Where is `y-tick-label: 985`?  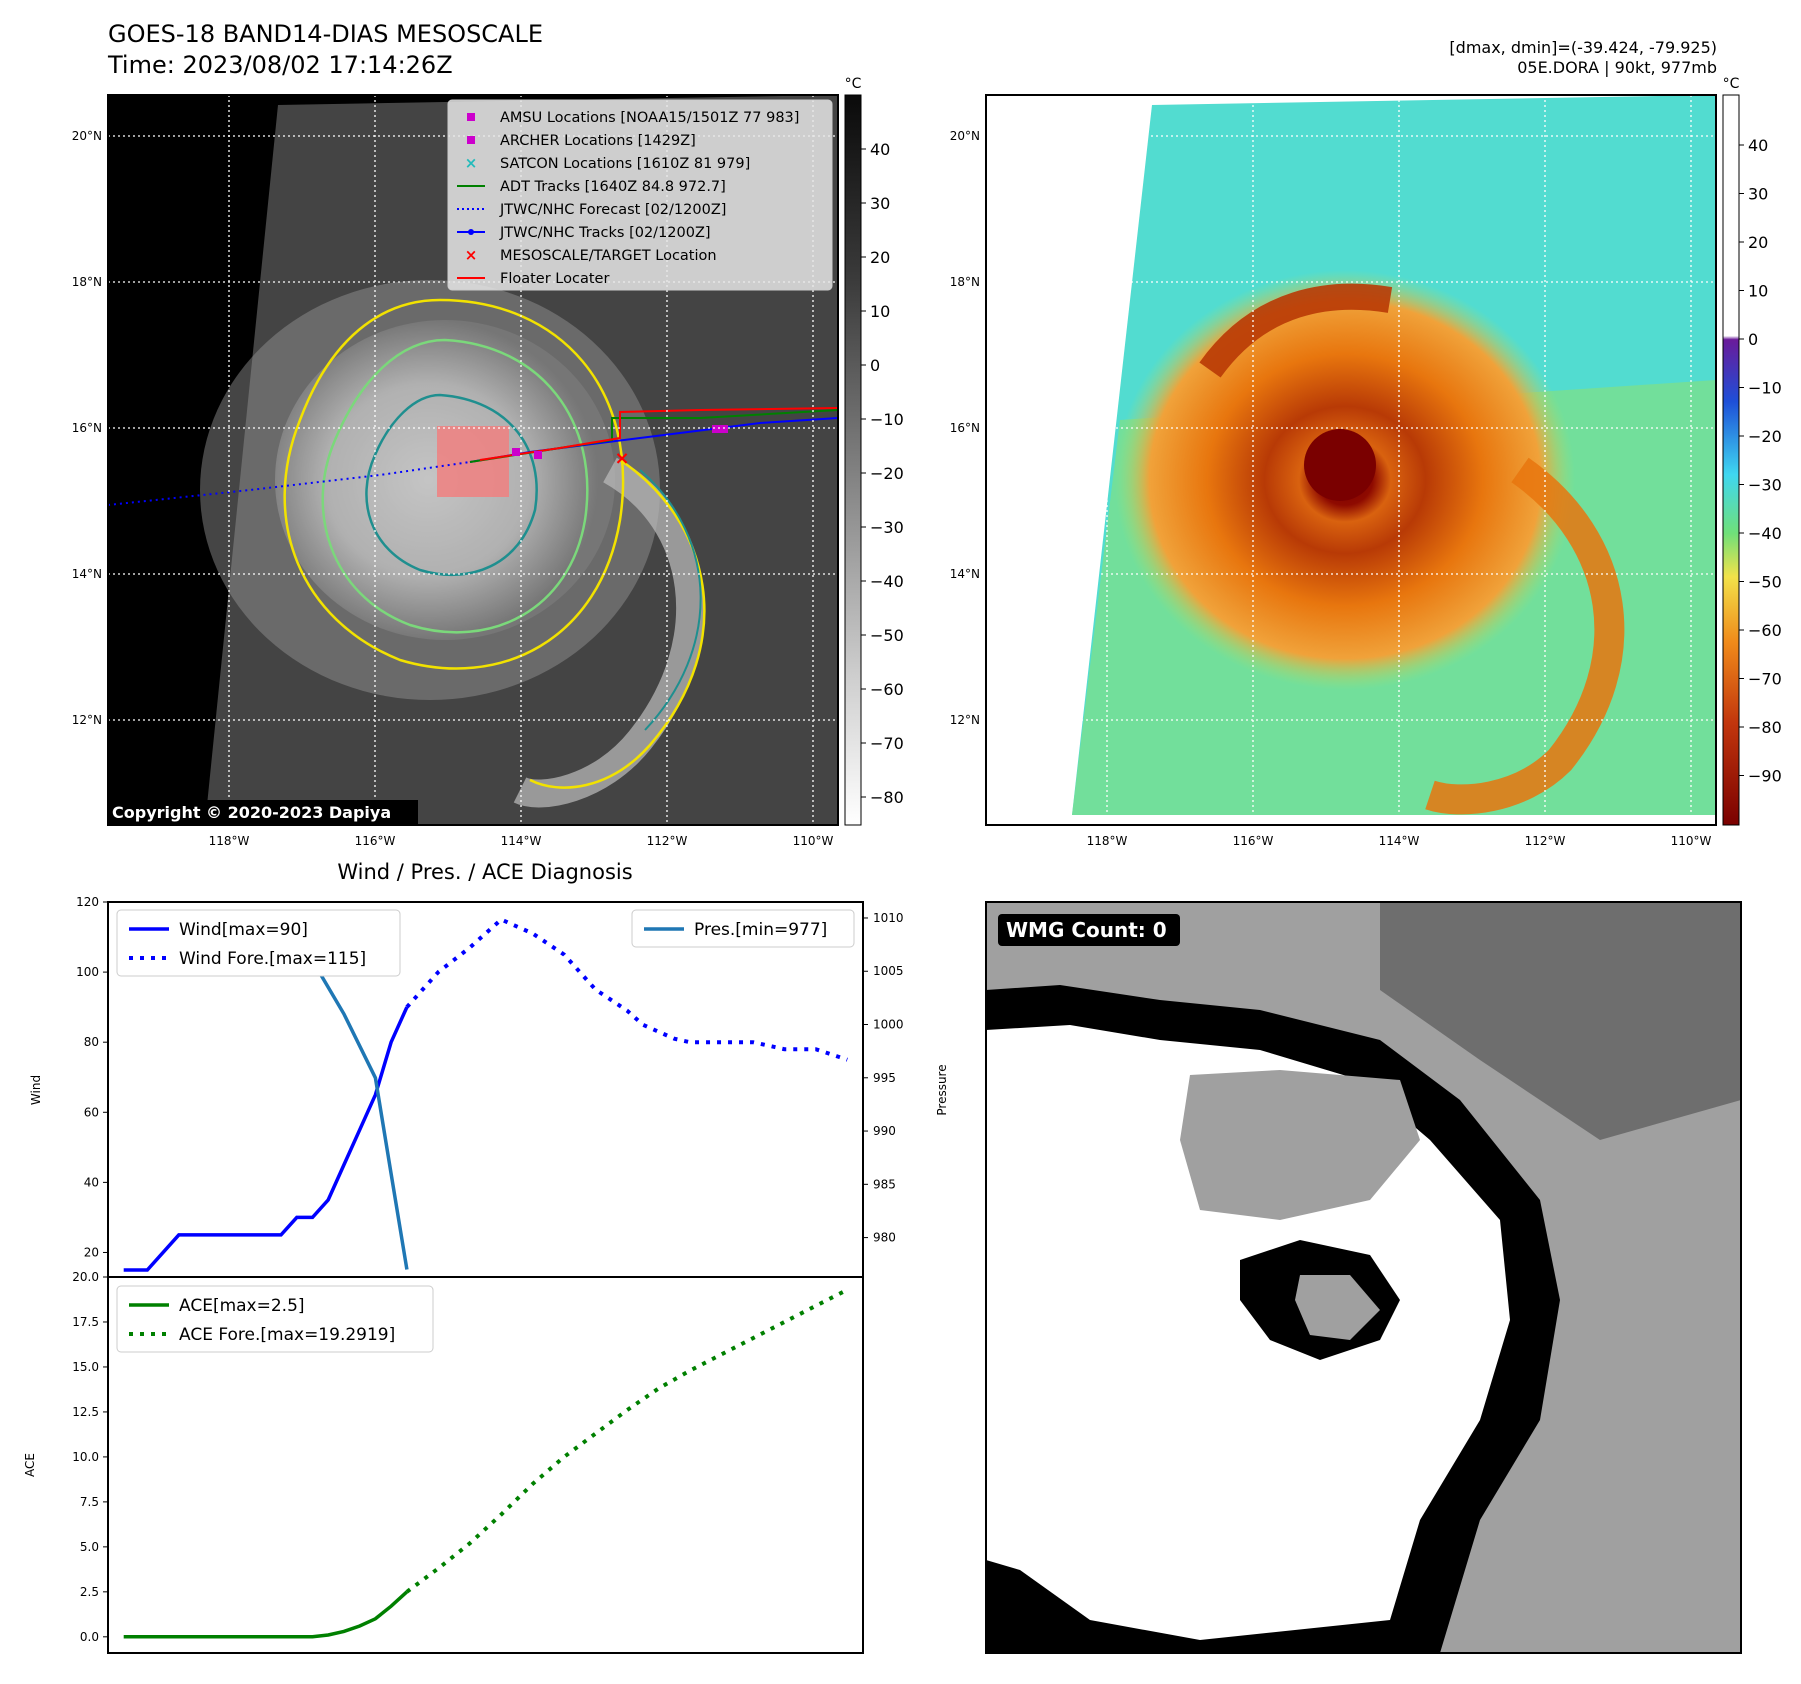 y-tick-label: 985 is located at coordinates (884, 1184).